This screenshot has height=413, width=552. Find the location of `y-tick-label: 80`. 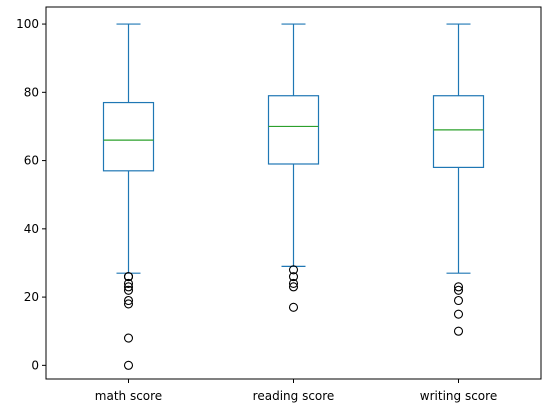

y-tick-label: 80 is located at coordinates (31, 92).